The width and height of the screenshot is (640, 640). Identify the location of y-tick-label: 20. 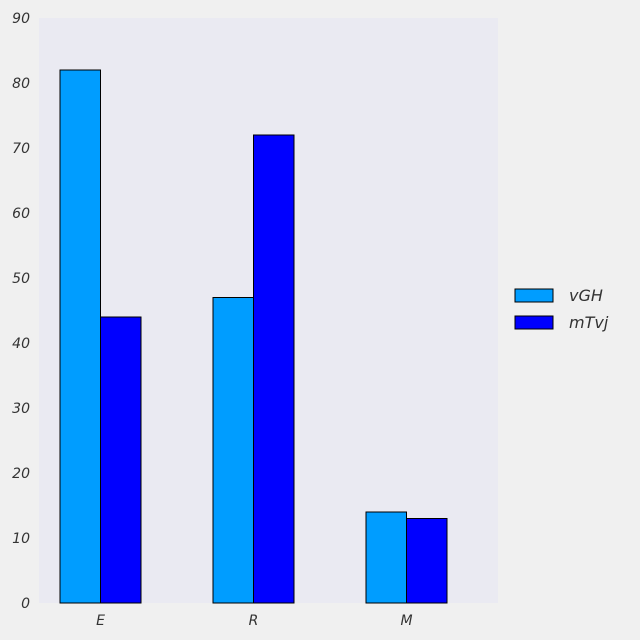
(21, 474).